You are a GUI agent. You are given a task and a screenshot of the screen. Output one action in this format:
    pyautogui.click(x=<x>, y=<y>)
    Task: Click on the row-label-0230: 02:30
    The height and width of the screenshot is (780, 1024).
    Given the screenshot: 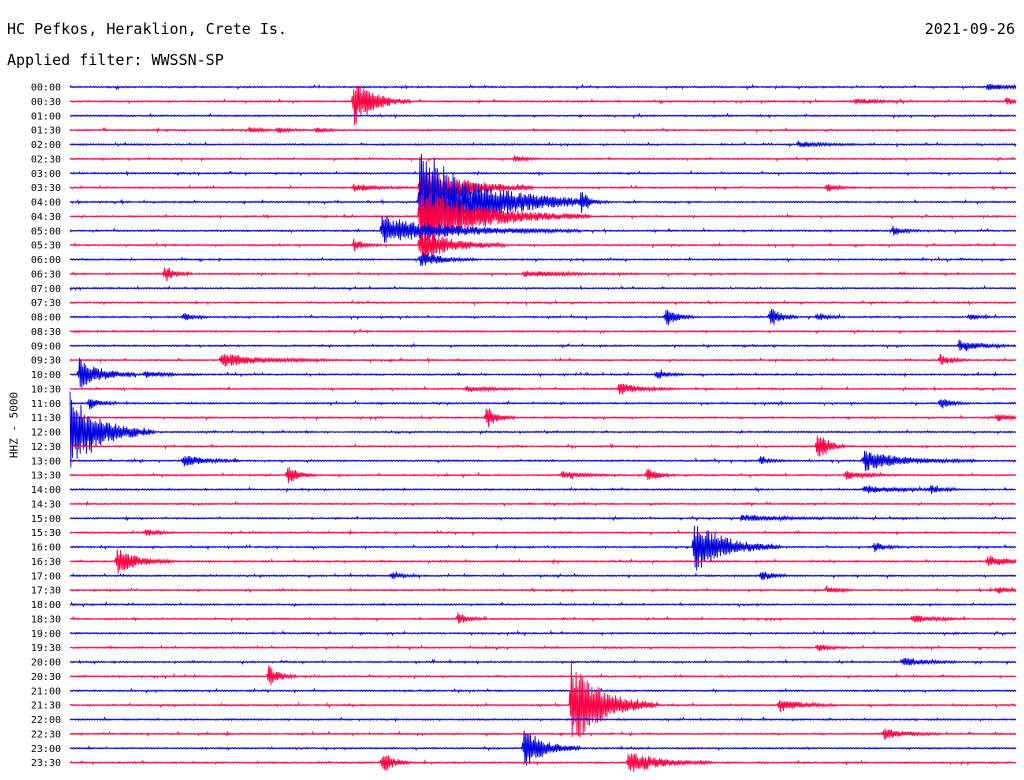 What is the action you would take?
    pyautogui.click(x=46, y=159)
    